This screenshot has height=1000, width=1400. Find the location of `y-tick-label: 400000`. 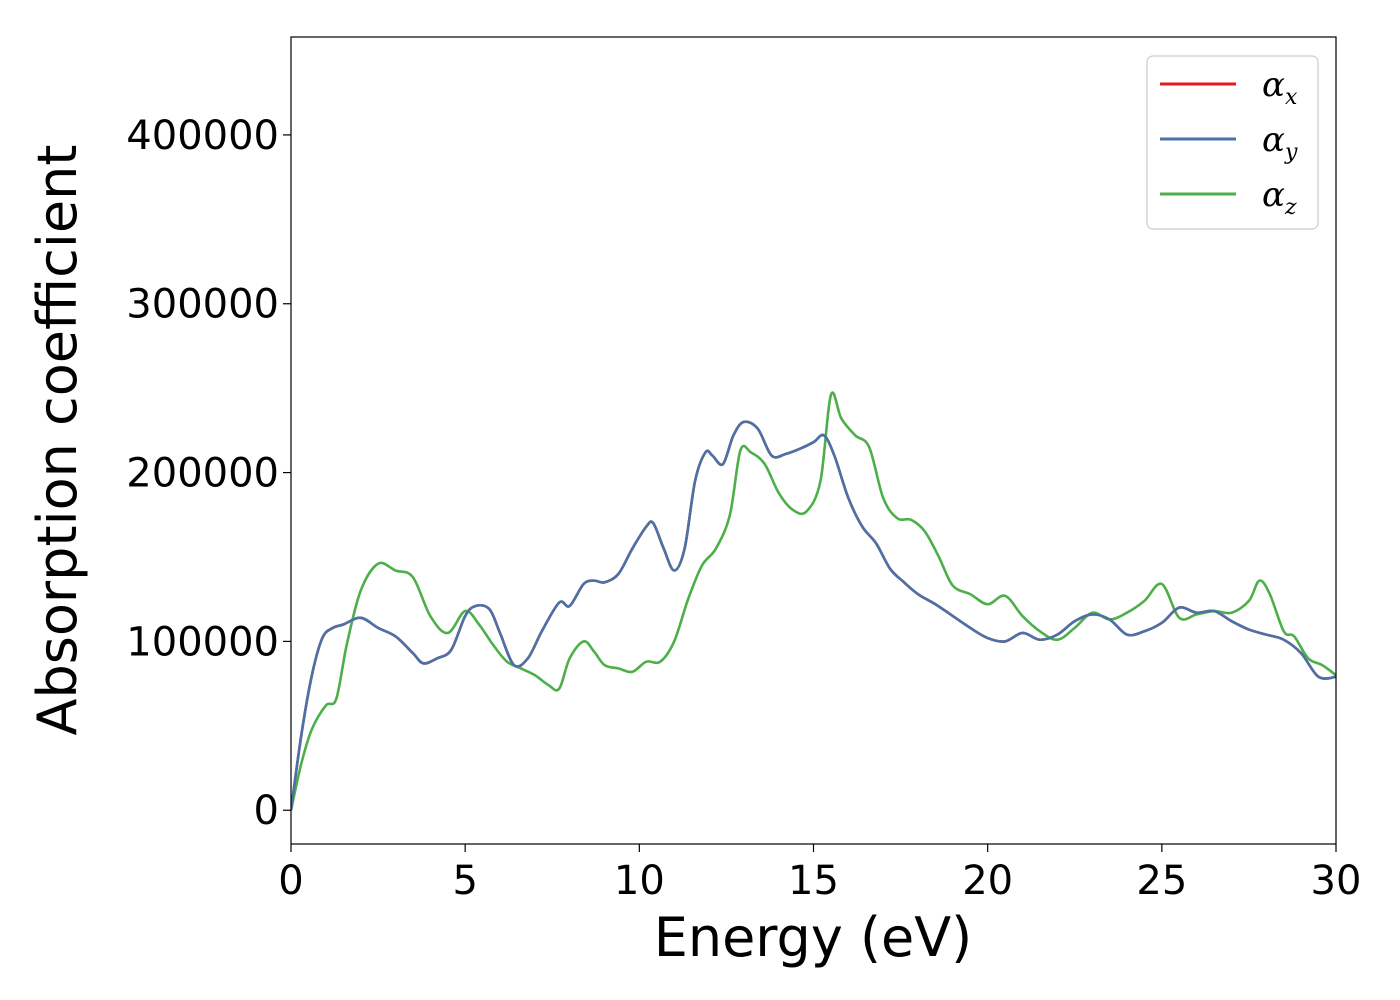

y-tick-label: 400000 is located at coordinates (202, 136).